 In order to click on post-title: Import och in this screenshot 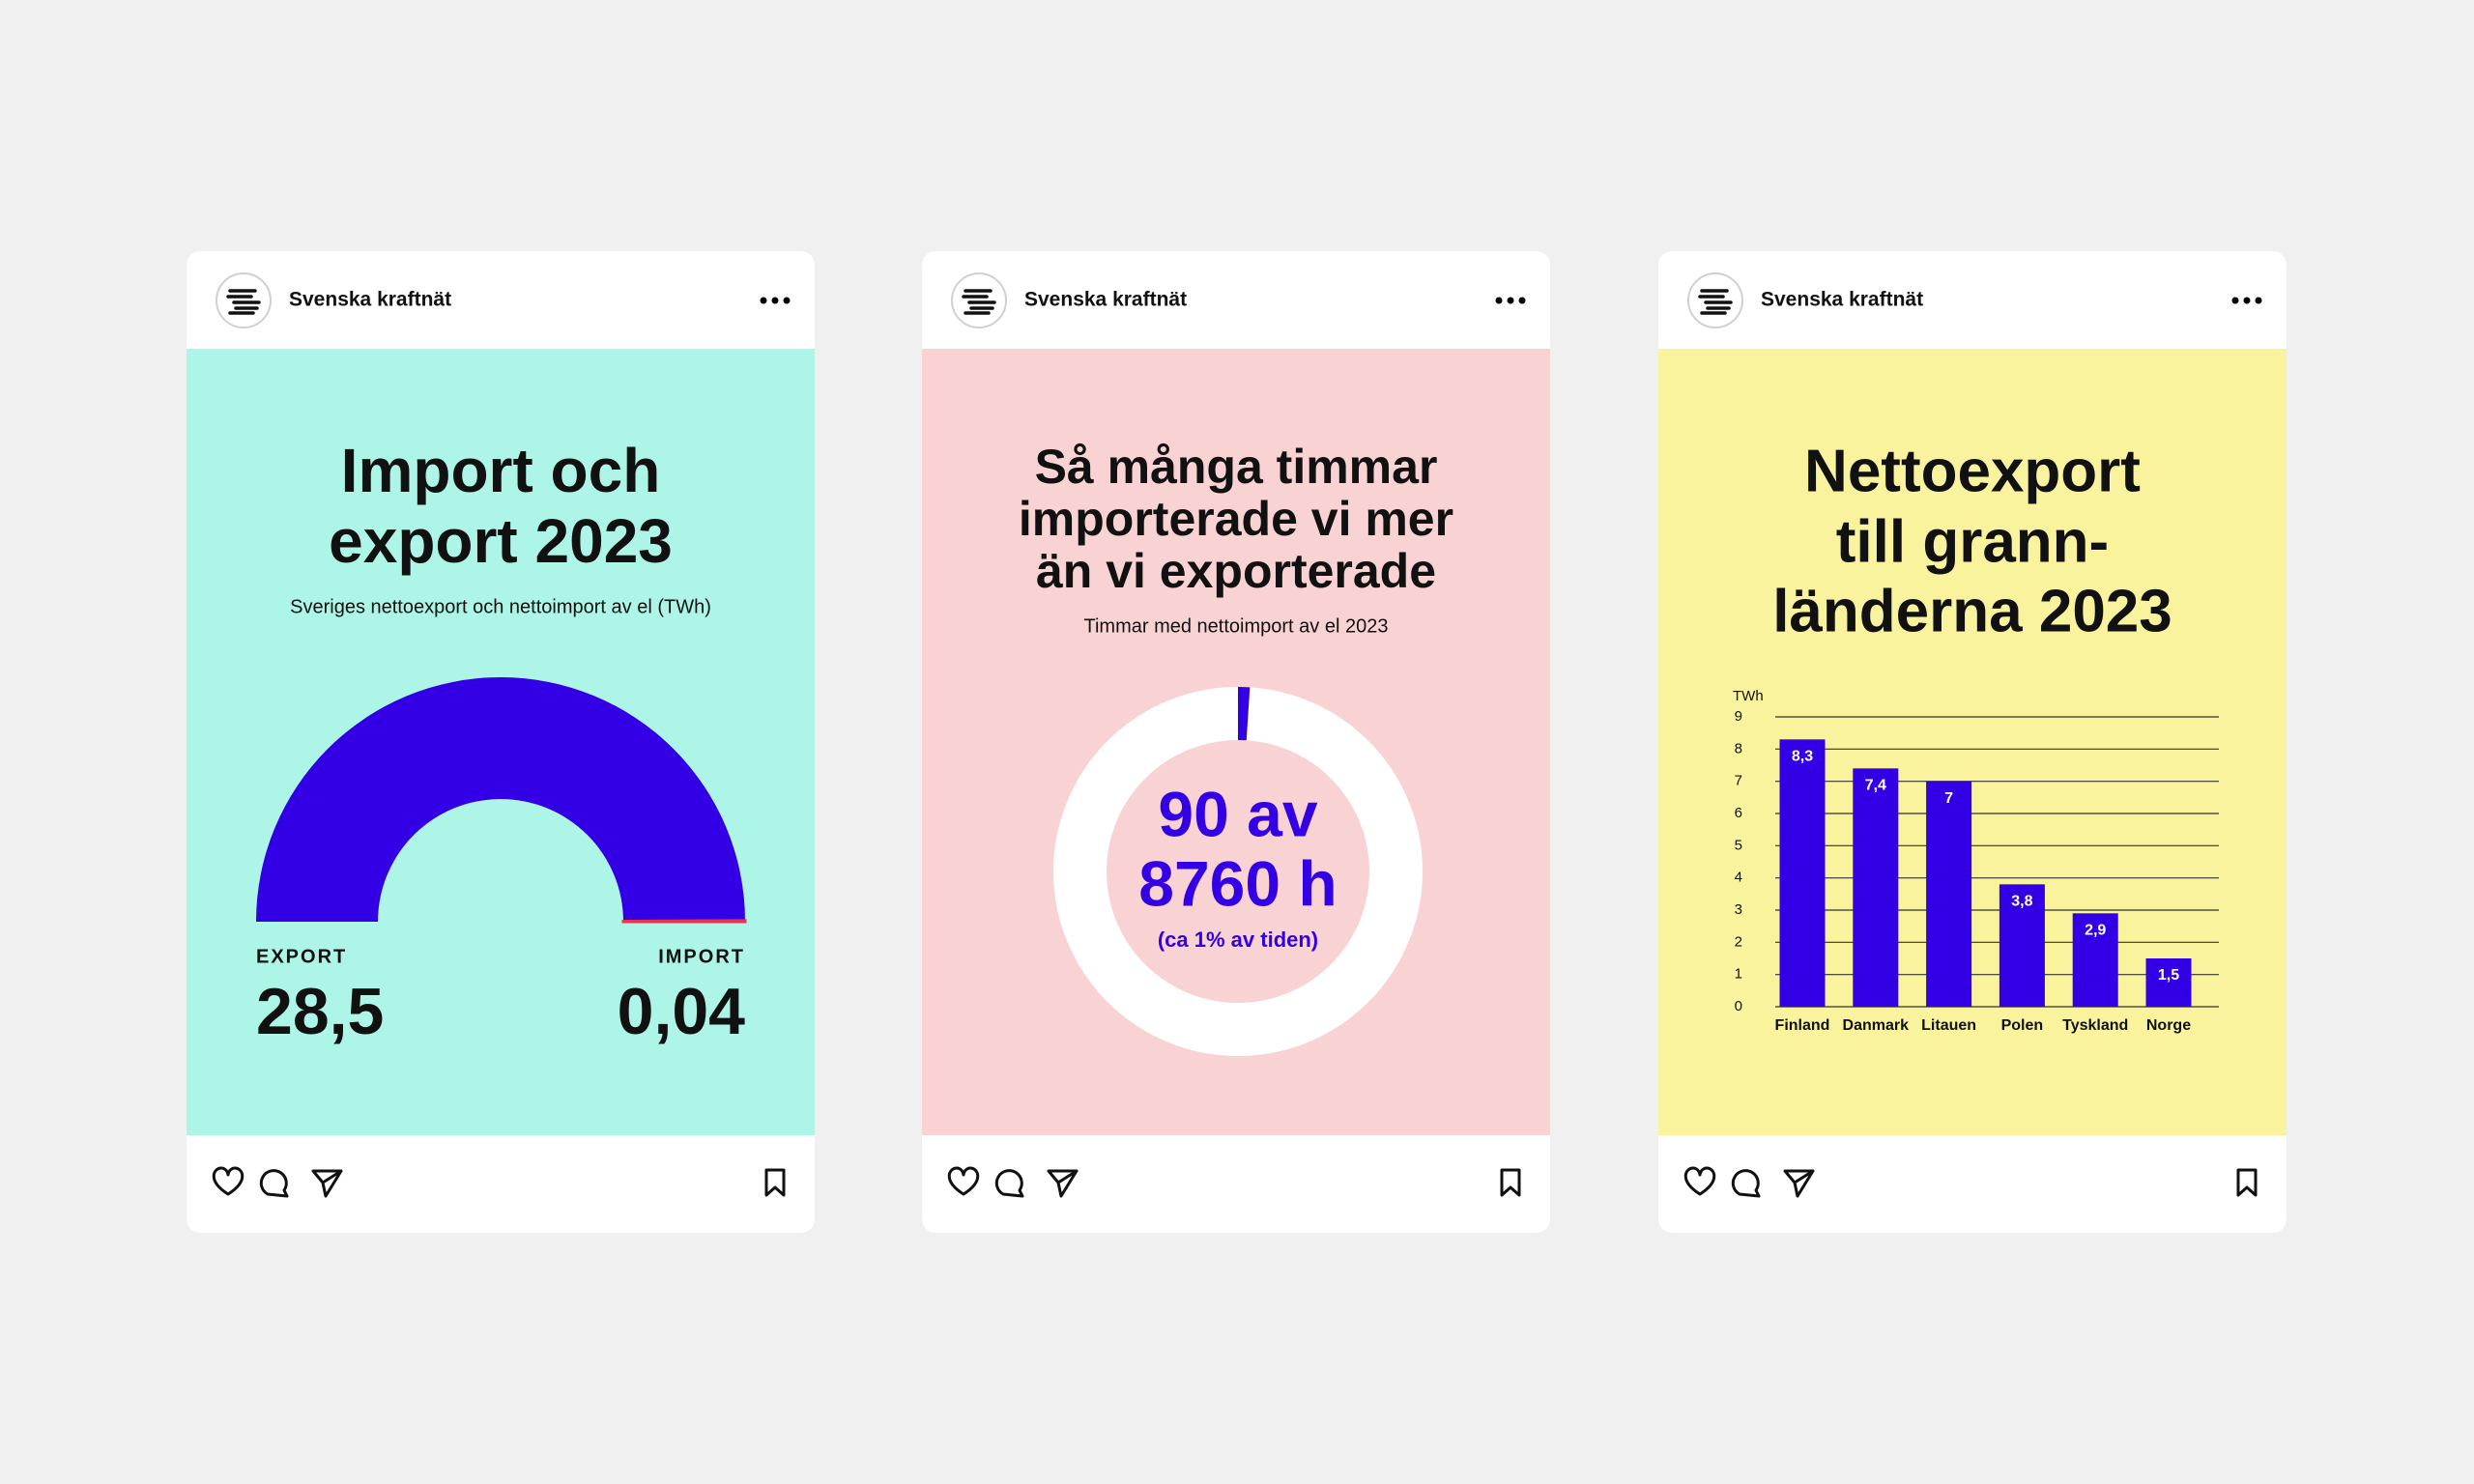, I will do `click(501, 471)`.